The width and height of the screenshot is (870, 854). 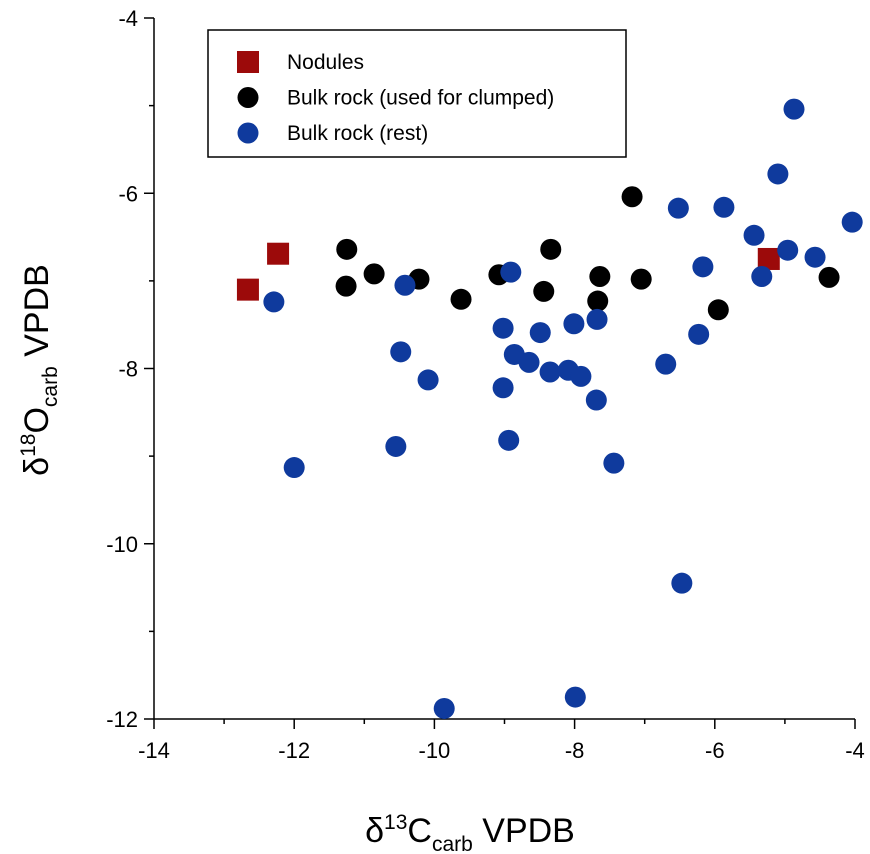 I want to click on y-tick-label: -8, so click(x=128, y=369).